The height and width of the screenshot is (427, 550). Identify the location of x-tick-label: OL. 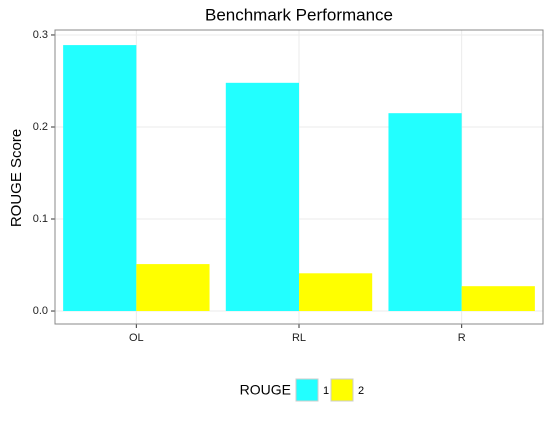
(136, 338).